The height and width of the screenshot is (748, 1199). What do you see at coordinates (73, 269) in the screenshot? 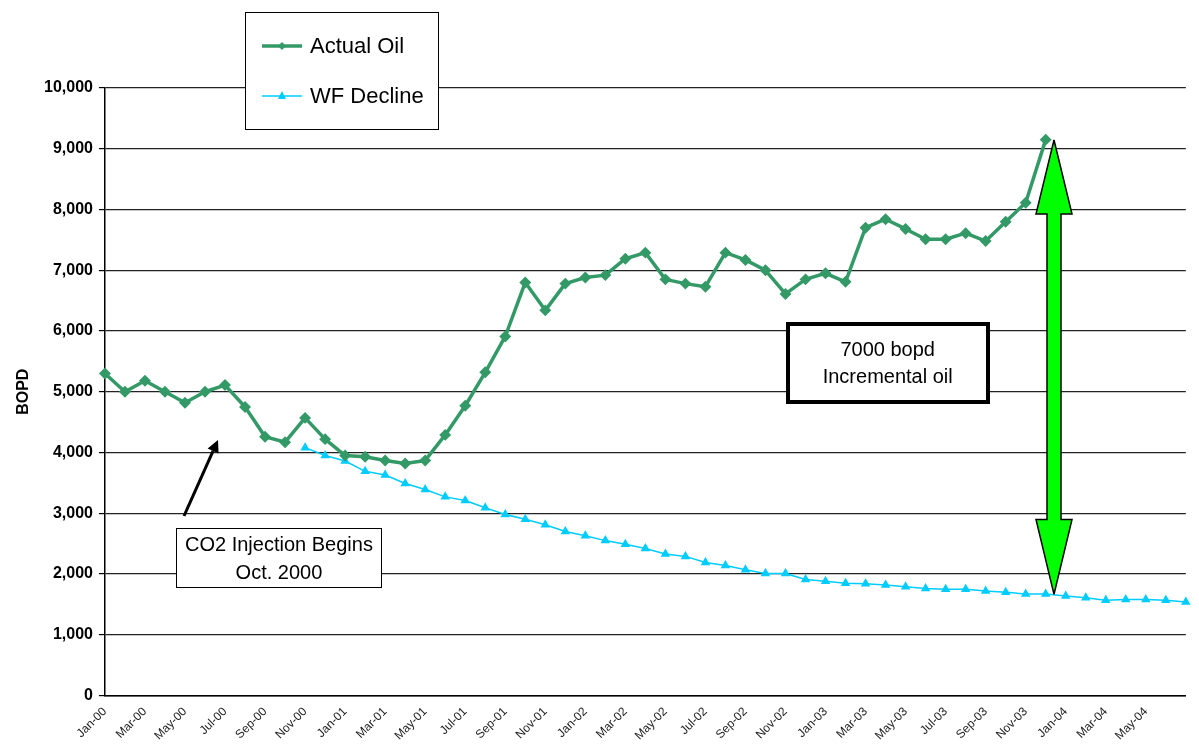
I see `y-tick-label: 7,000` at bounding box center [73, 269].